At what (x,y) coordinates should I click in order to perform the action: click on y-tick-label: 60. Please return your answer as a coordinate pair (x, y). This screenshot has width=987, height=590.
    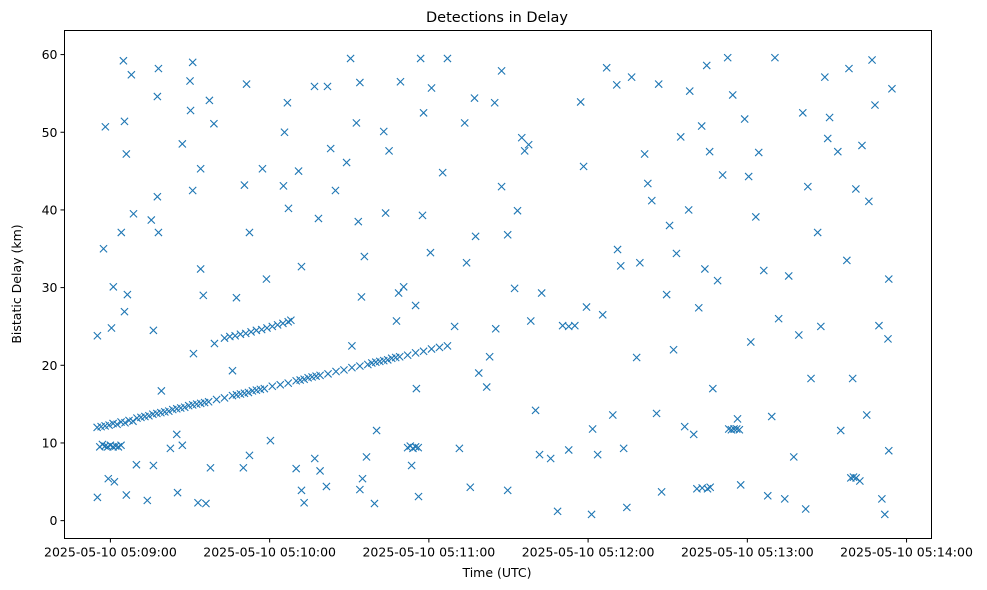
    Looking at the image, I should click on (50, 54).